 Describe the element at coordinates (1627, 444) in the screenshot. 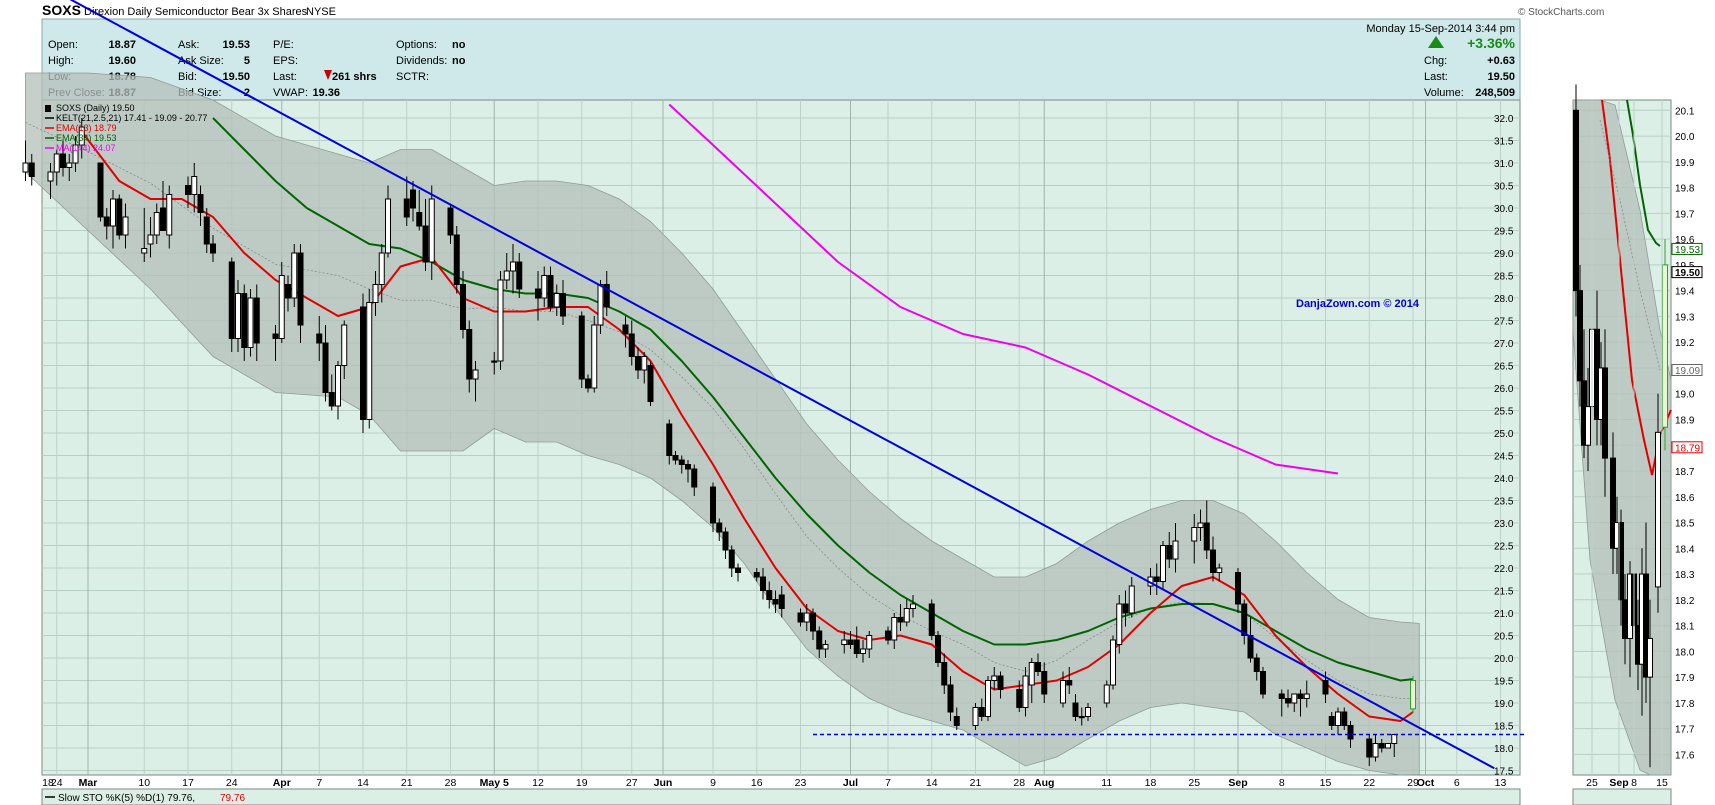

I see `inset-x-axis: 25 Sep 8 15` at that location.